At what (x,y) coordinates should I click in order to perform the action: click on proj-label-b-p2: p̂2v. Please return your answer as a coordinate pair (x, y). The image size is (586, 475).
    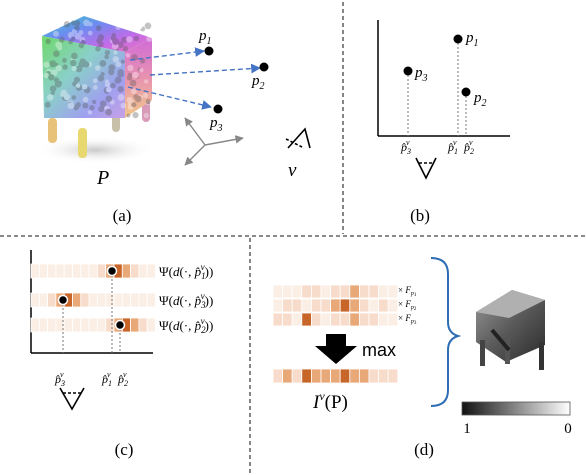
    Looking at the image, I should click on (468, 147).